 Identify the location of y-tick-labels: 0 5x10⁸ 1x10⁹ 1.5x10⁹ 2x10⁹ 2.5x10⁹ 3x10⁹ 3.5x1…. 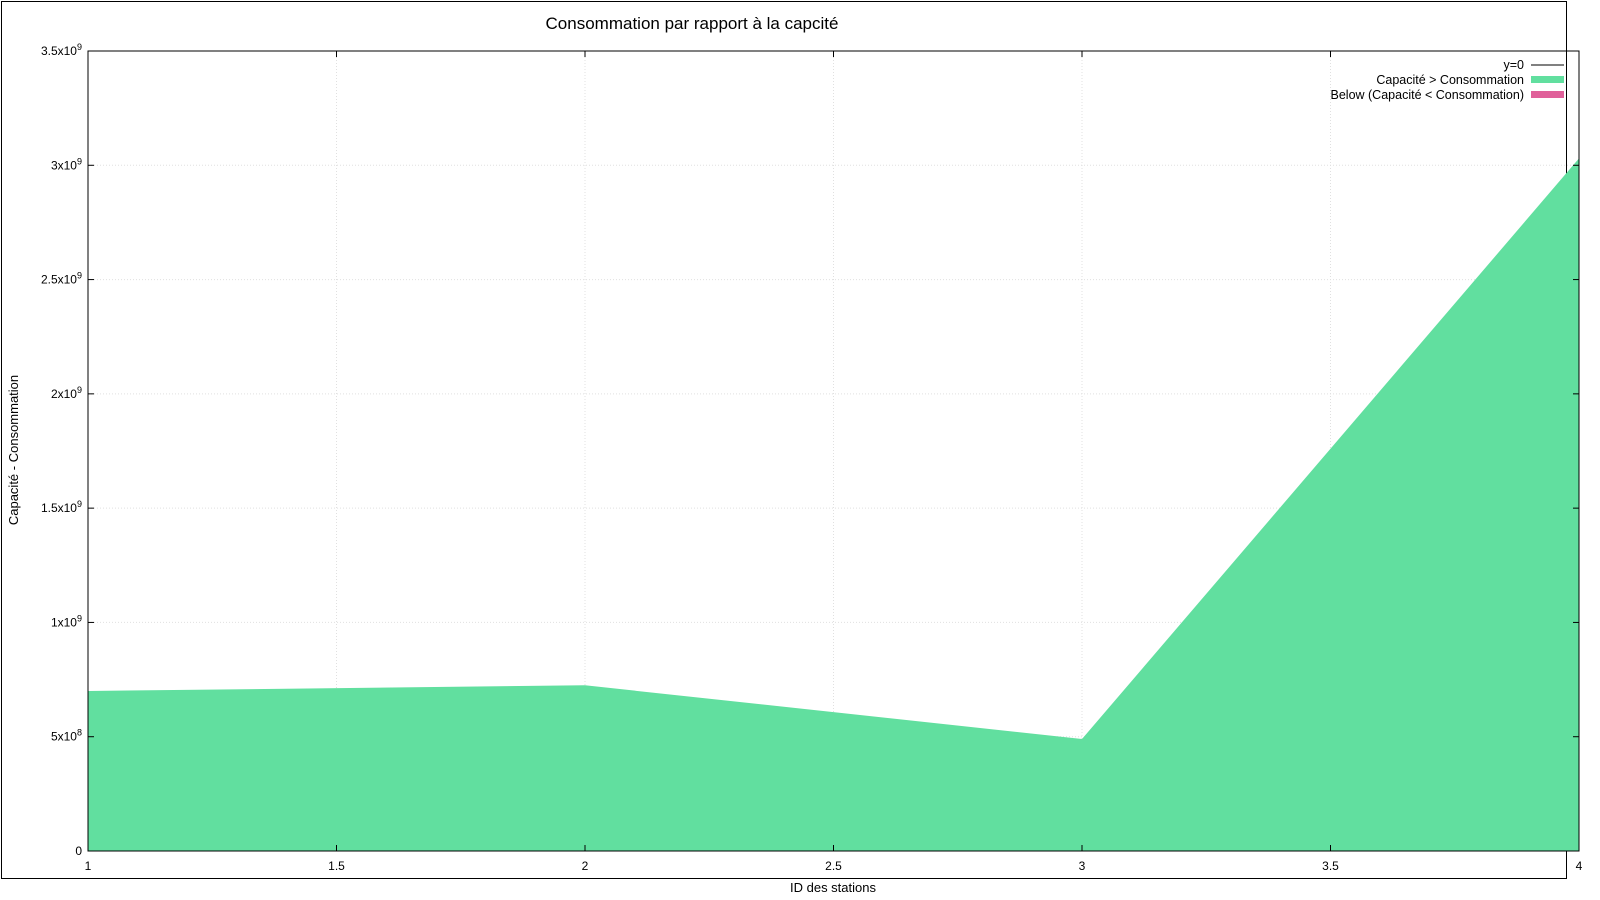
(61, 450).